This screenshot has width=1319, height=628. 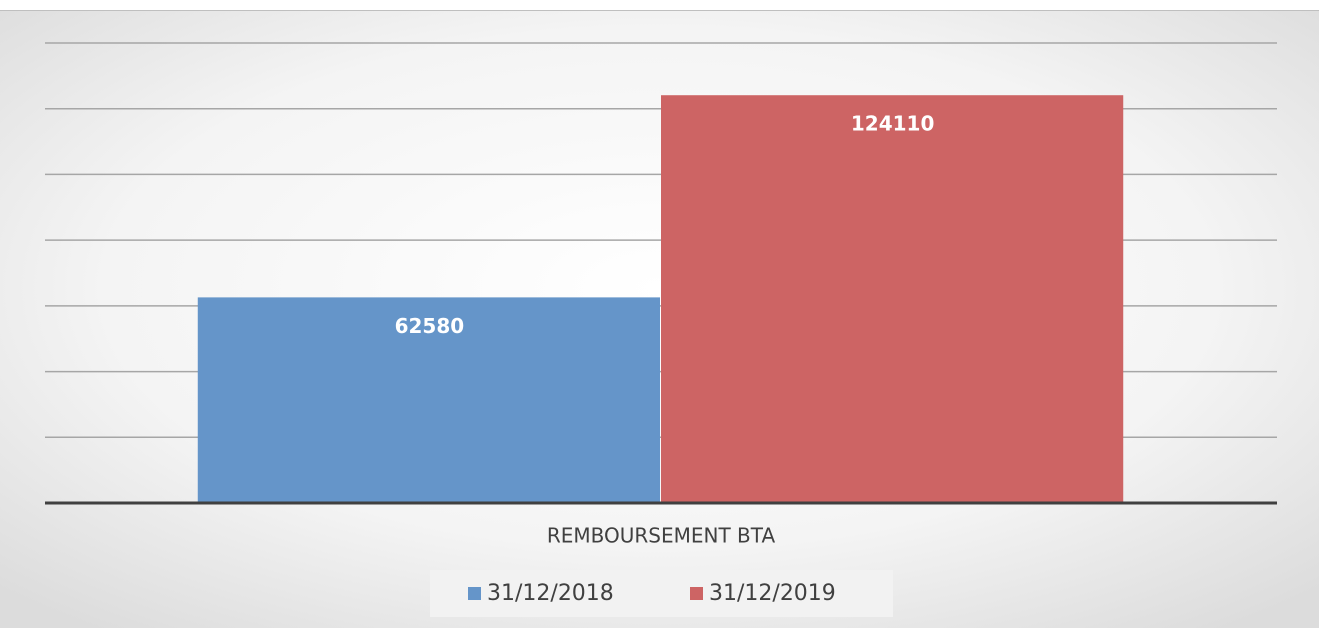 What do you see at coordinates (428, 400) in the screenshot?
I see `bar` at bounding box center [428, 400].